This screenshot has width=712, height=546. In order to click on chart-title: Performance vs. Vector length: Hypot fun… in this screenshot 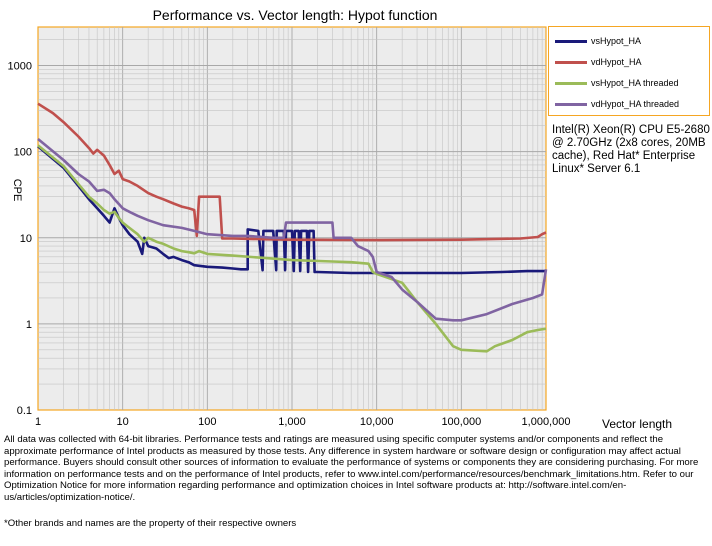, I will do `click(295, 15)`.